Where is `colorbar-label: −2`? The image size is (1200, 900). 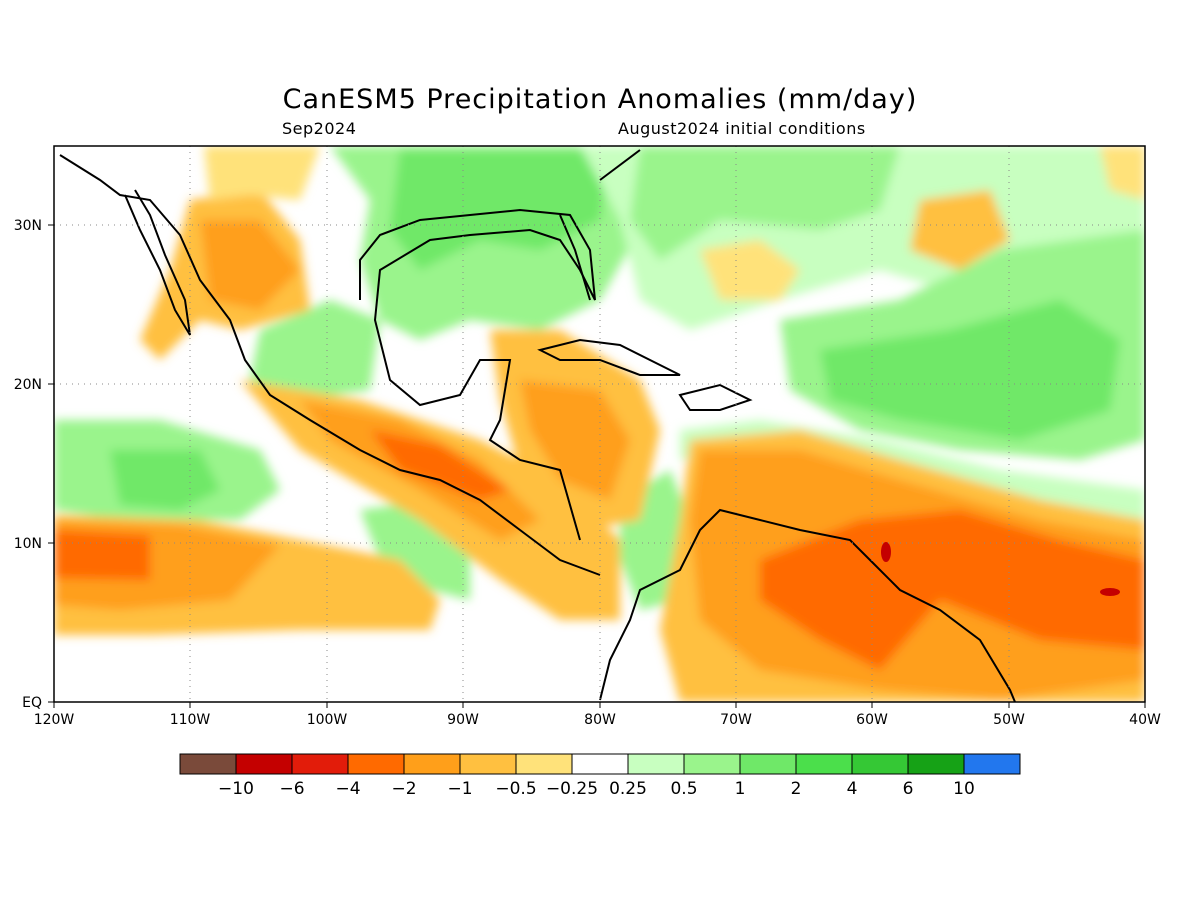 colorbar-label: −2 is located at coordinates (403, 789).